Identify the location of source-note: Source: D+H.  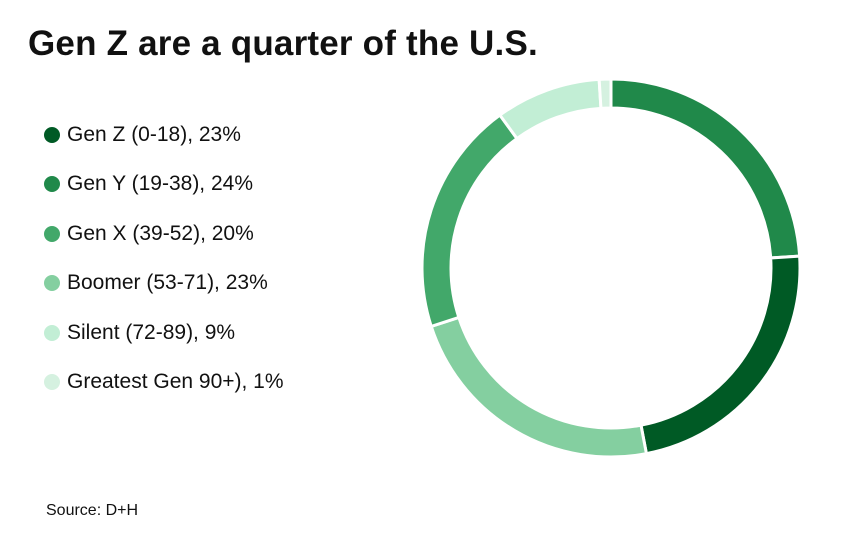
(92, 510).